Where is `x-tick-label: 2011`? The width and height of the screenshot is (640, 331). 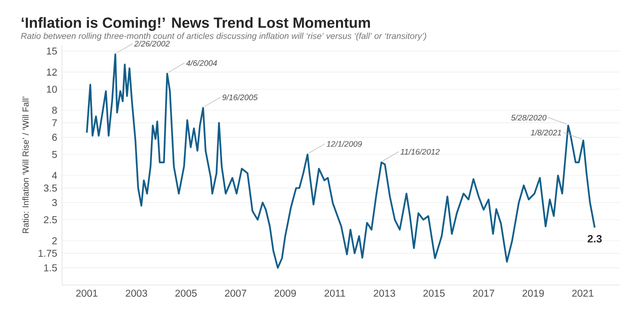 x-tick-label: 2011 is located at coordinates (335, 293).